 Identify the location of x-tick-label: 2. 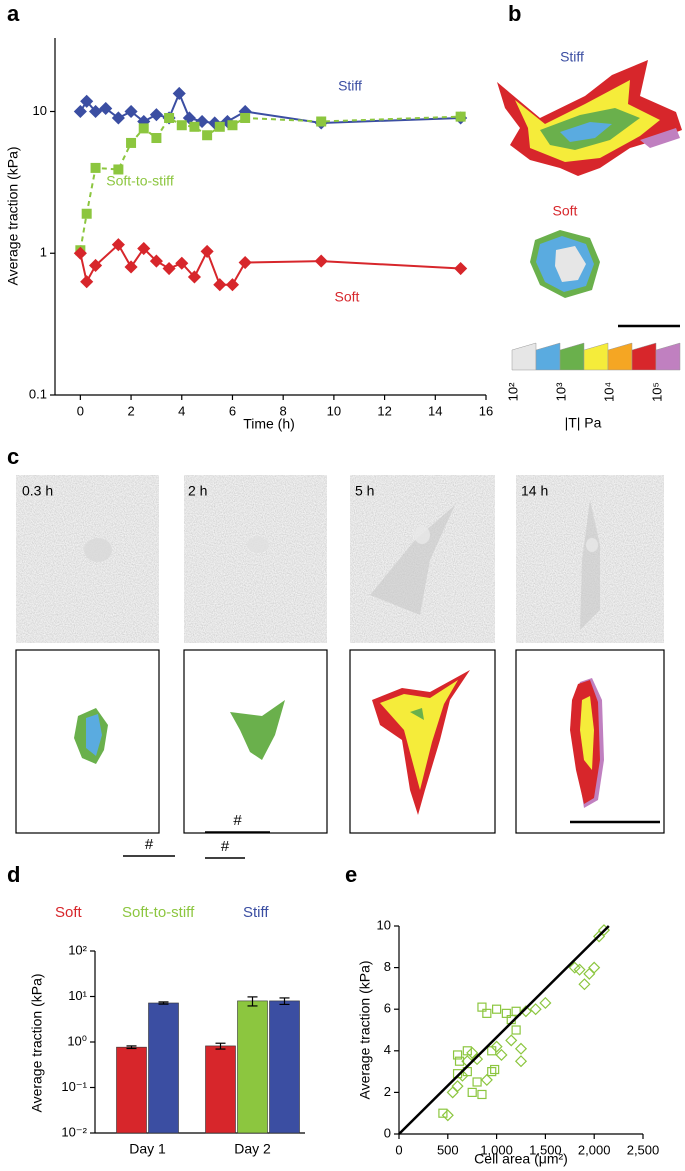
(130, 410).